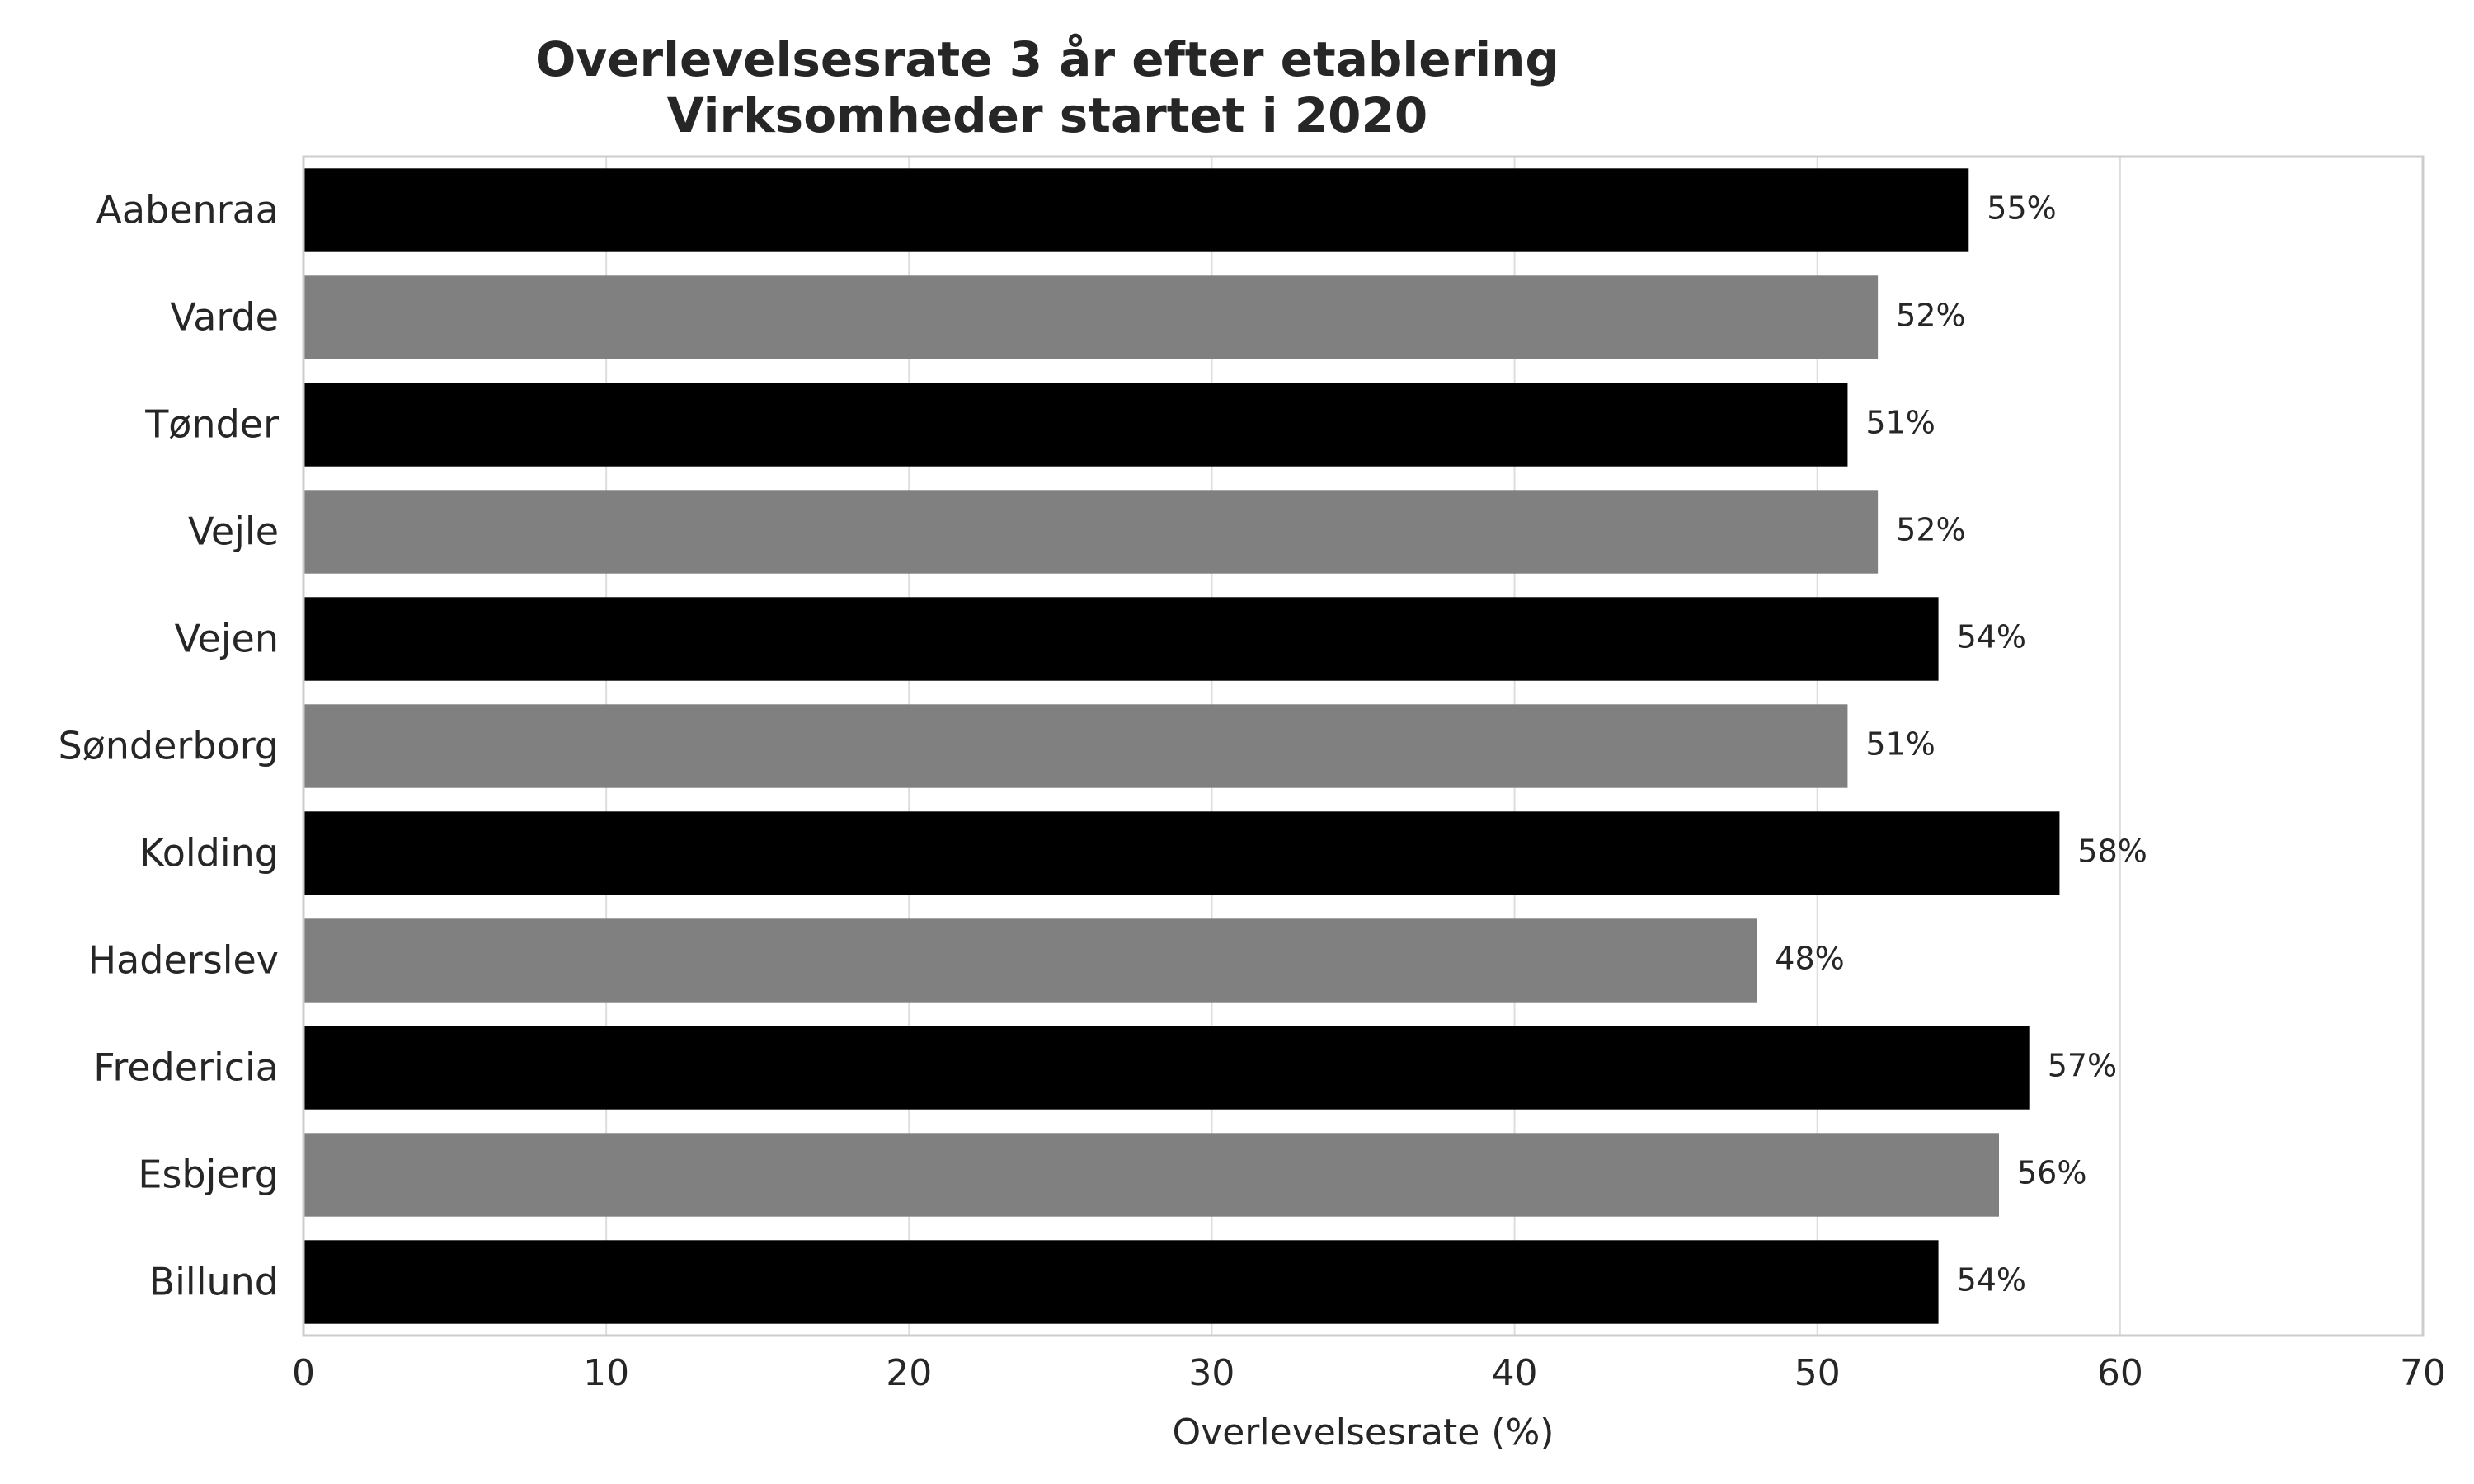 The height and width of the screenshot is (1484, 2474). Describe the element at coordinates (2423, 1373) in the screenshot. I see `x-tick-label: 70` at that location.